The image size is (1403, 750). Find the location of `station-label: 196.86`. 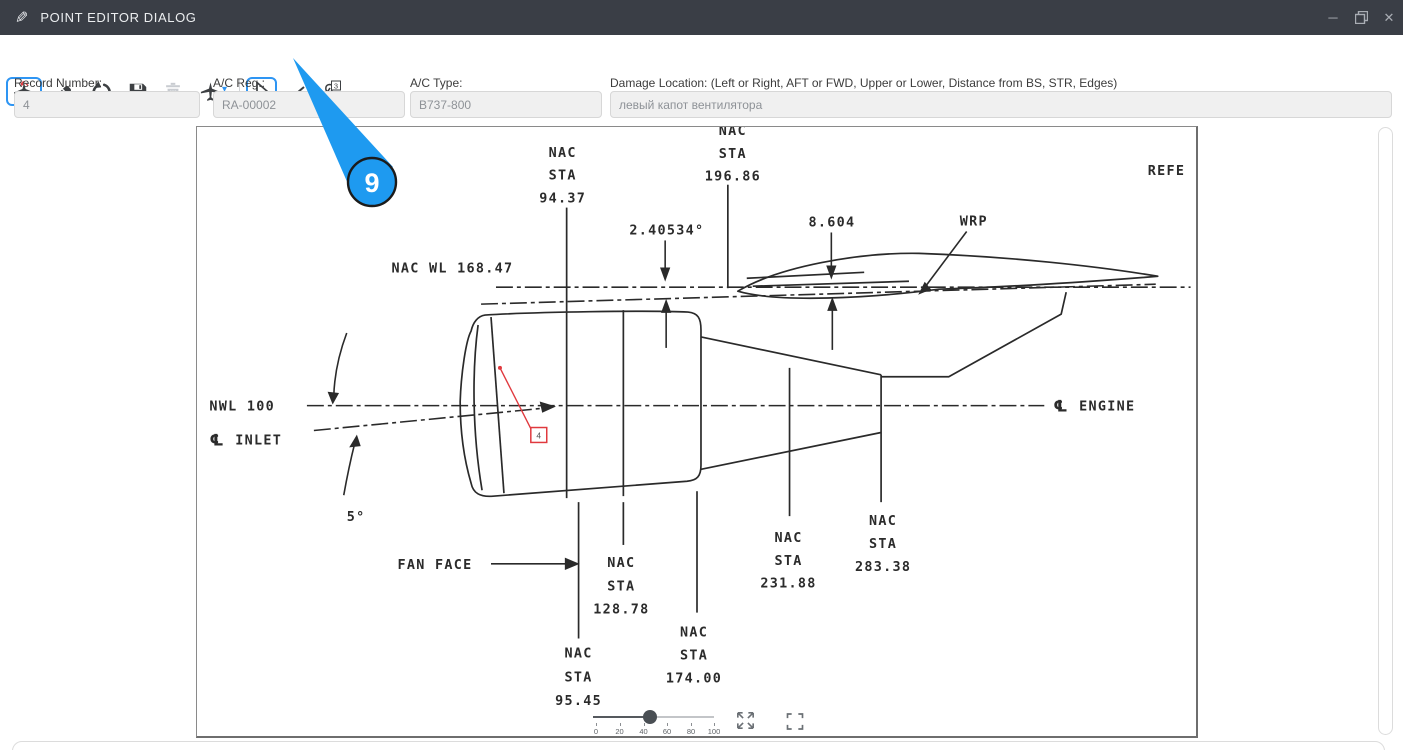

station-label: 196.86 is located at coordinates (733, 177).